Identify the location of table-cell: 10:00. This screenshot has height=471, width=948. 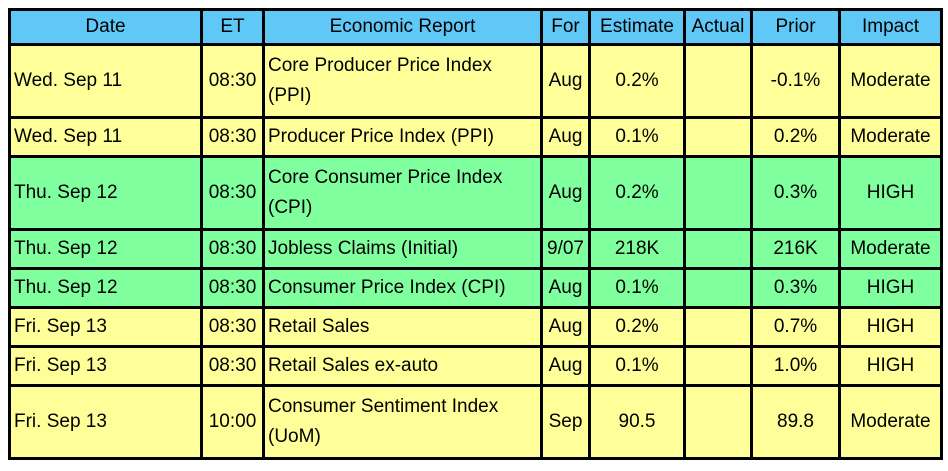
(232, 422).